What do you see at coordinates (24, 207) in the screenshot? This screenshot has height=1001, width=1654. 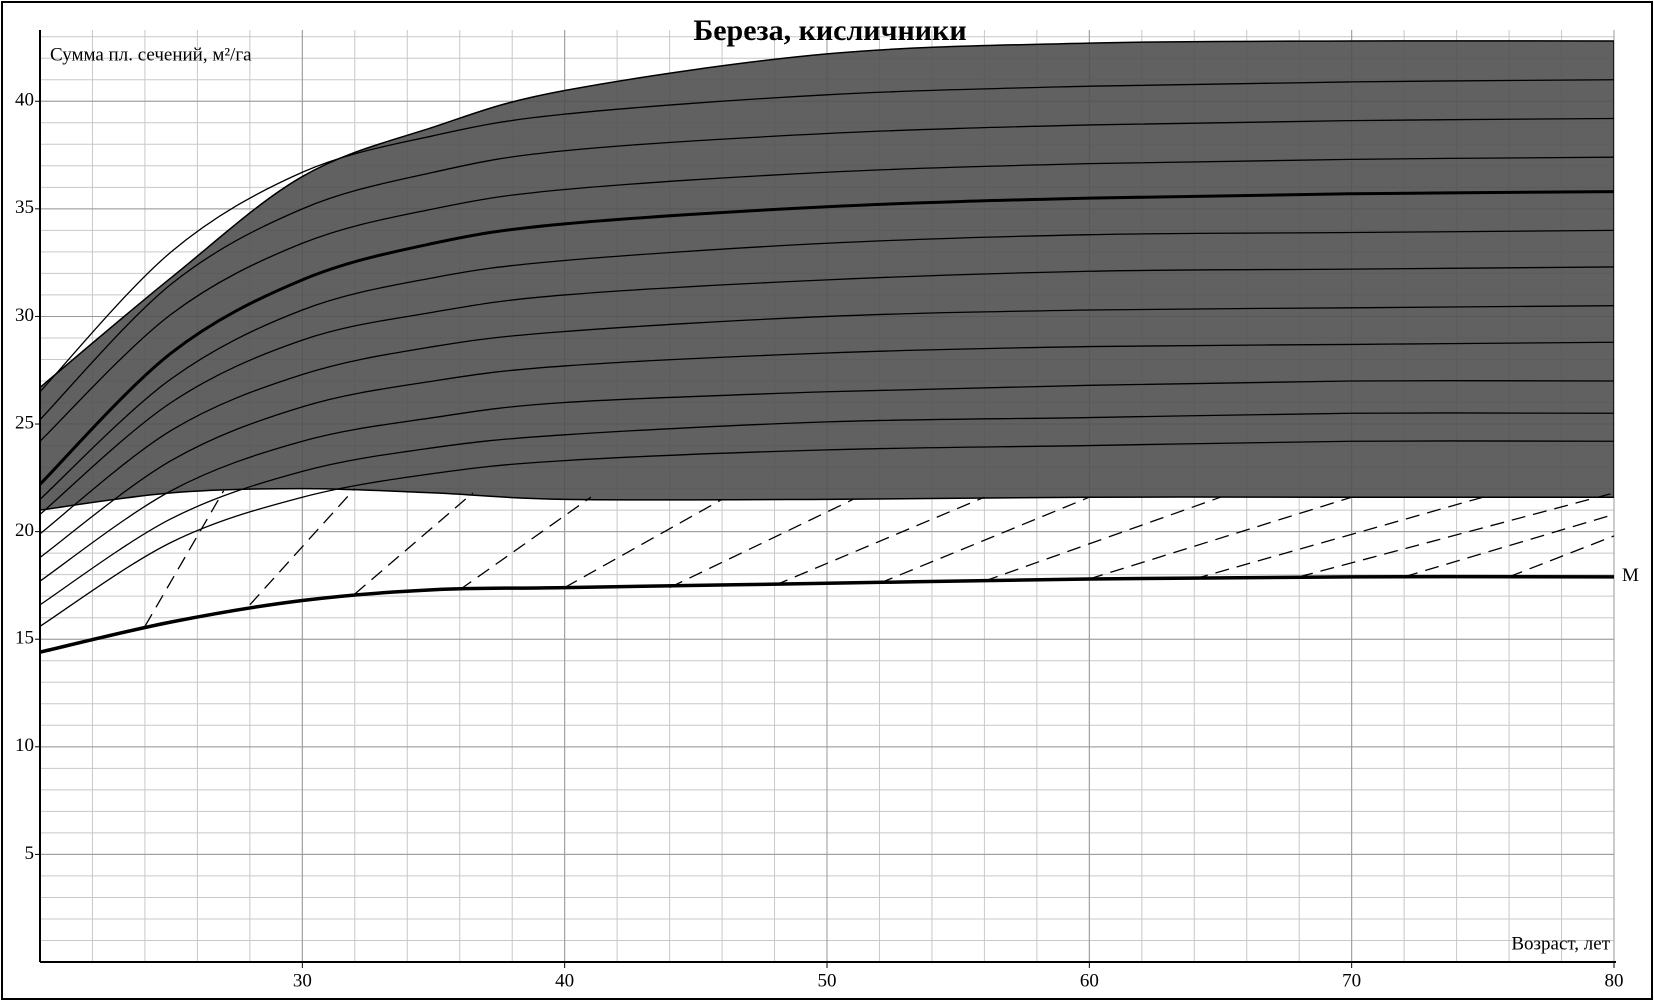 I see `y-tick-label: 35` at bounding box center [24, 207].